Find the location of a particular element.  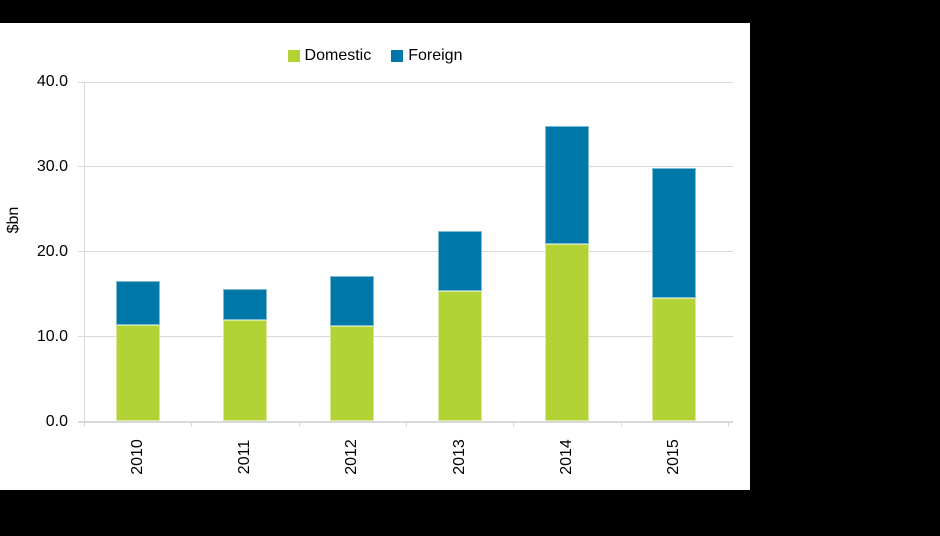

x-tick-label-2015: 2015 is located at coordinates (674, 456).